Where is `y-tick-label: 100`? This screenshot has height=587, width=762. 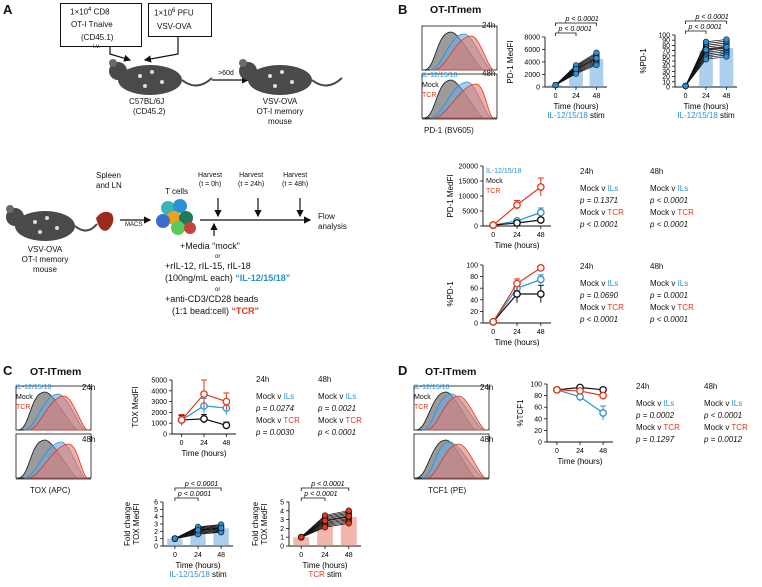 y-tick-label: 100 is located at coordinates (664, 36).